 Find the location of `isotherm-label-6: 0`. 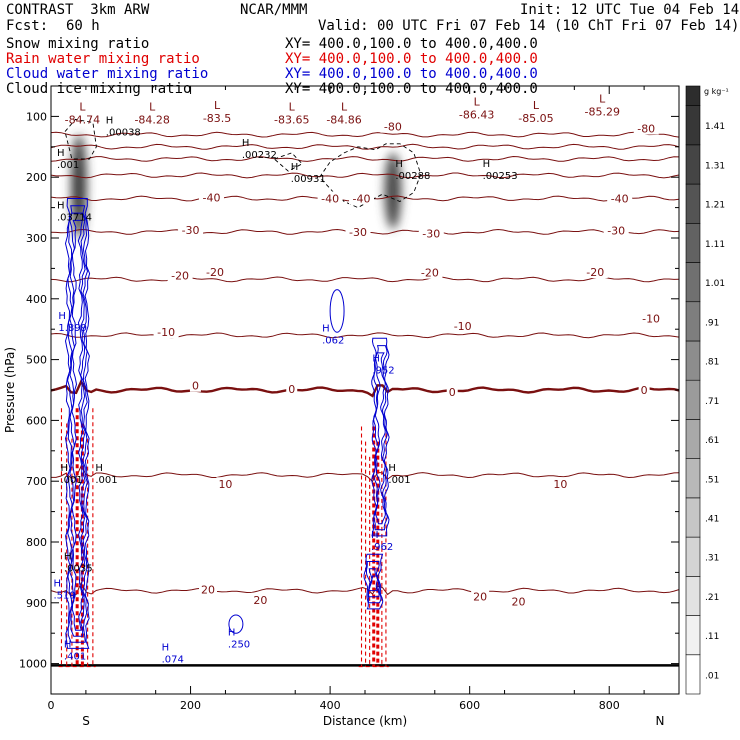

isotherm-label-6: 0 is located at coordinates (195, 386).